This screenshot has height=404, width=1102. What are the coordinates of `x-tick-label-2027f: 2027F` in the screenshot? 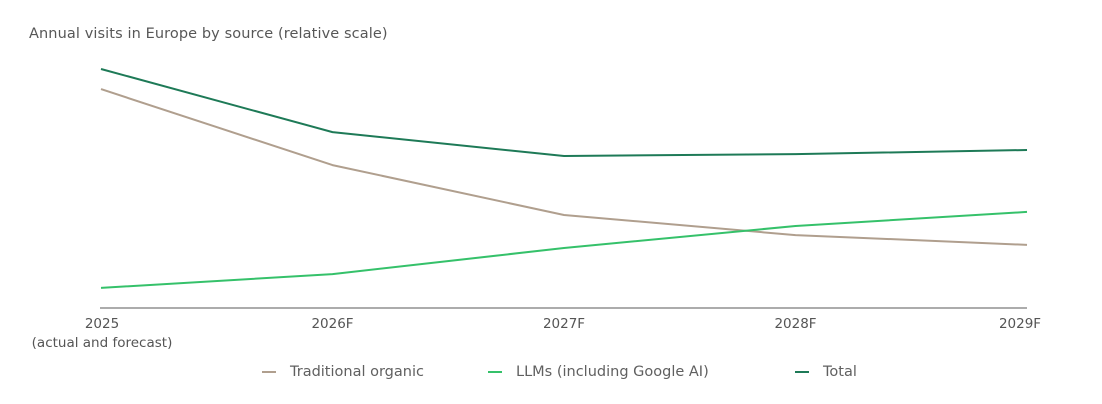 It's located at (564, 324).